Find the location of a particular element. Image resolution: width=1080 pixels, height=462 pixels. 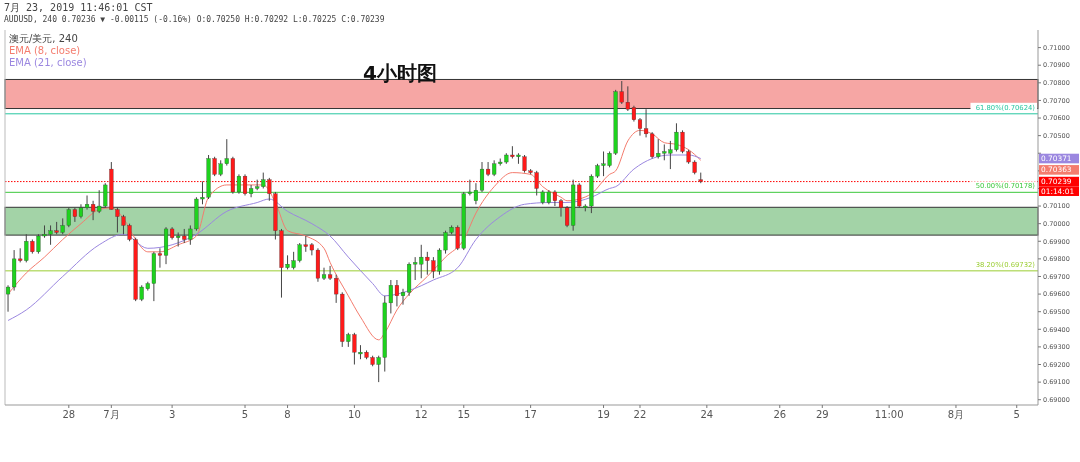

x-tick-label: 24 is located at coordinates (707, 414).